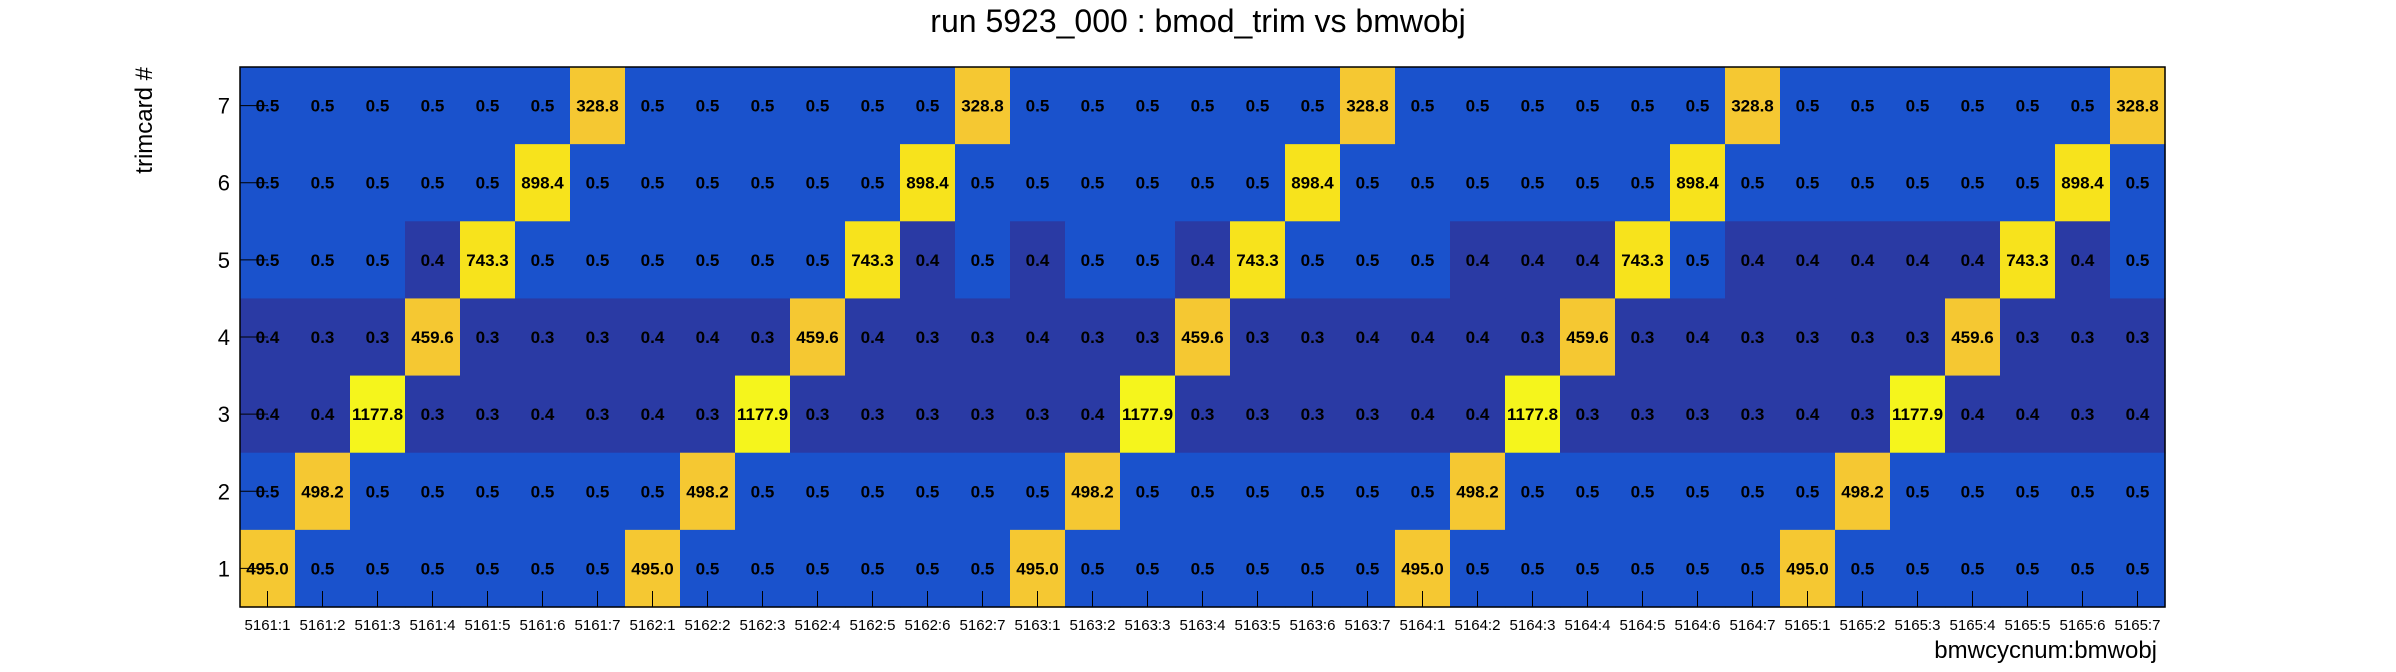  What do you see at coordinates (1148, 625) in the screenshot?
I see `x-tick-label: 5163:3` at bounding box center [1148, 625].